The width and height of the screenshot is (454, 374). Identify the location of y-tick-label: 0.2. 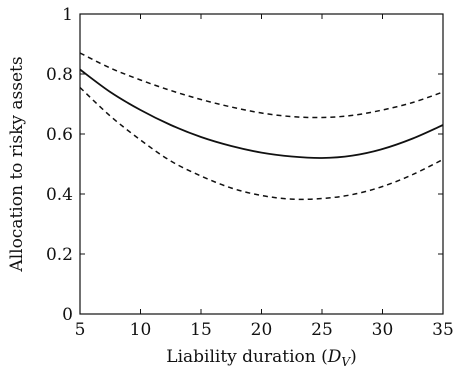
(59, 255).